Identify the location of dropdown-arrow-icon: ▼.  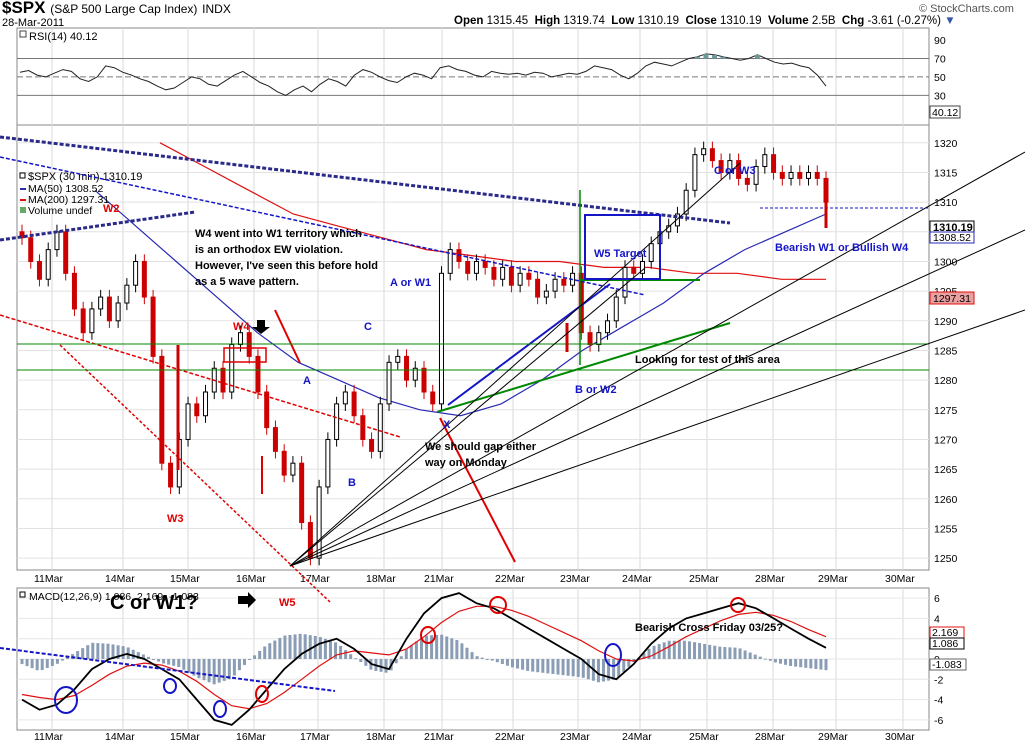
(950, 21).